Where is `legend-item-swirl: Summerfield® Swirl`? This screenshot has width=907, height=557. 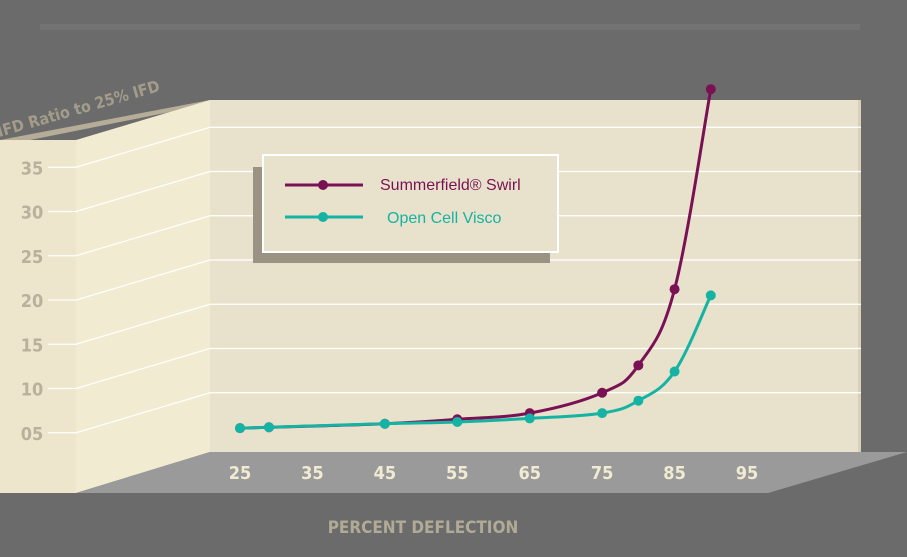
legend-item-swirl: Summerfield® Swirl is located at coordinates (403, 185).